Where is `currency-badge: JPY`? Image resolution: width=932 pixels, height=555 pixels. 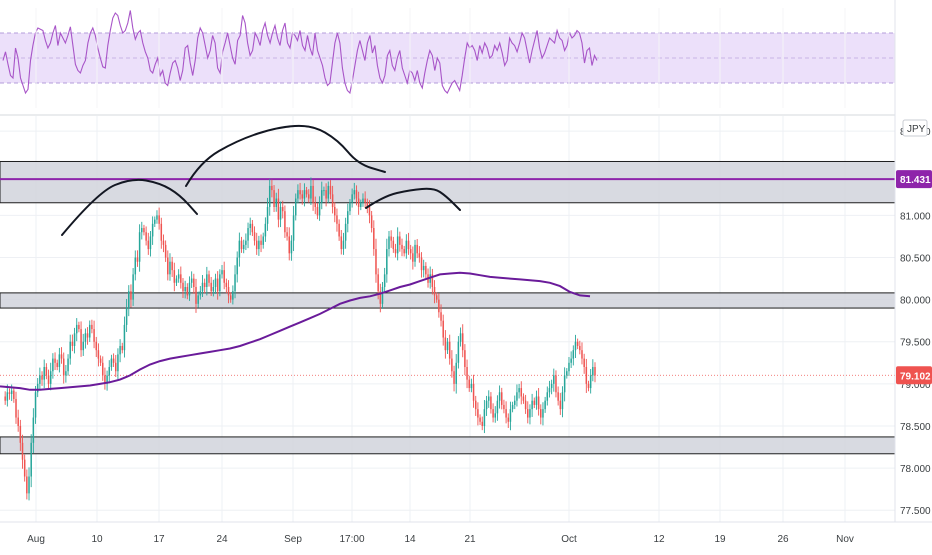
currency-badge: JPY is located at coordinates (915, 128).